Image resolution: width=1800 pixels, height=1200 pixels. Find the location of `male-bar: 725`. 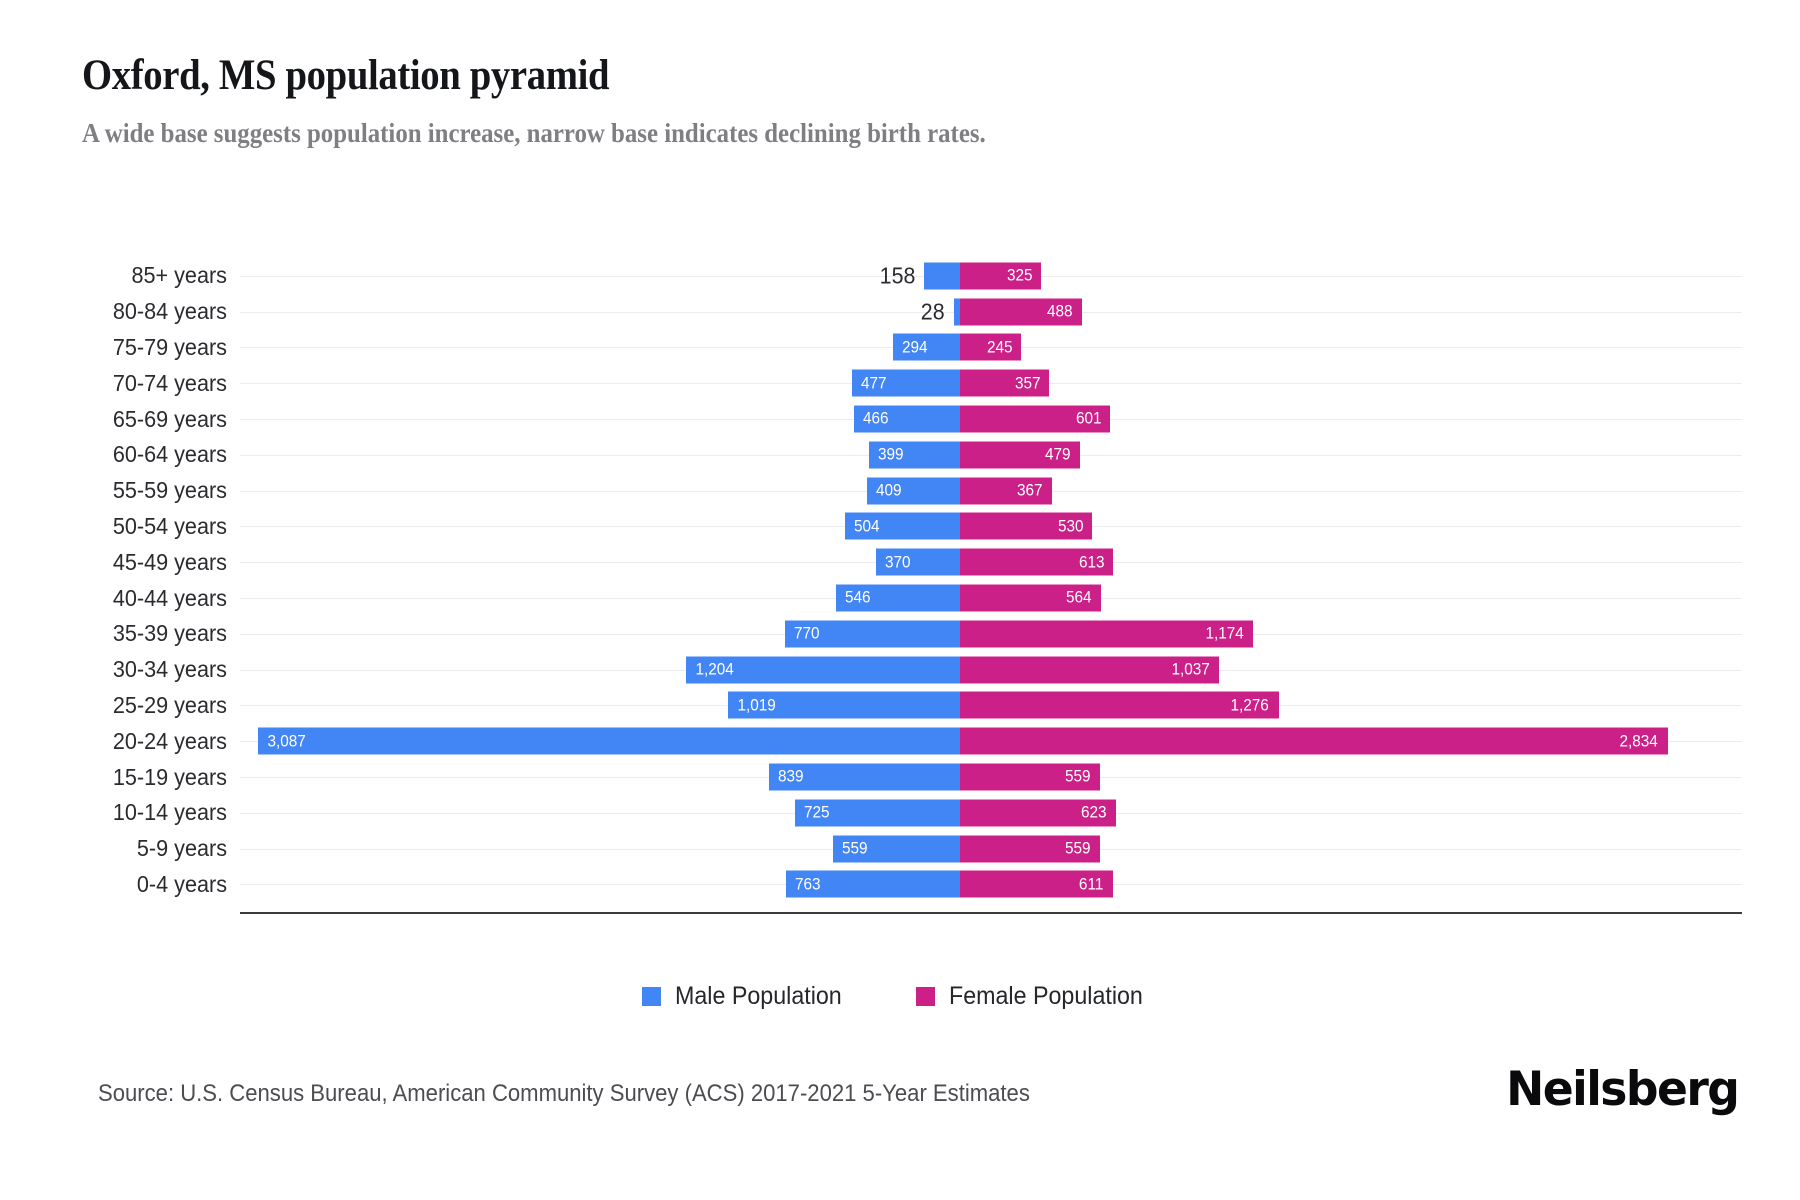

male-bar: 725 is located at coordinates (877, 813).